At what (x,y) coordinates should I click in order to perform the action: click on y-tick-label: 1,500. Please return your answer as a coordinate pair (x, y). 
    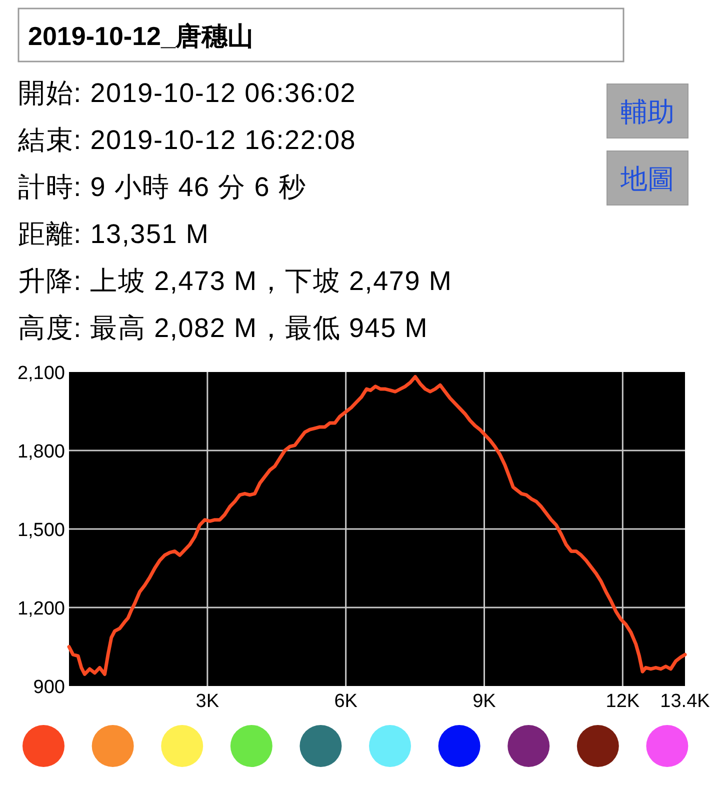
    Looking at the image, I should click on (41, 530).